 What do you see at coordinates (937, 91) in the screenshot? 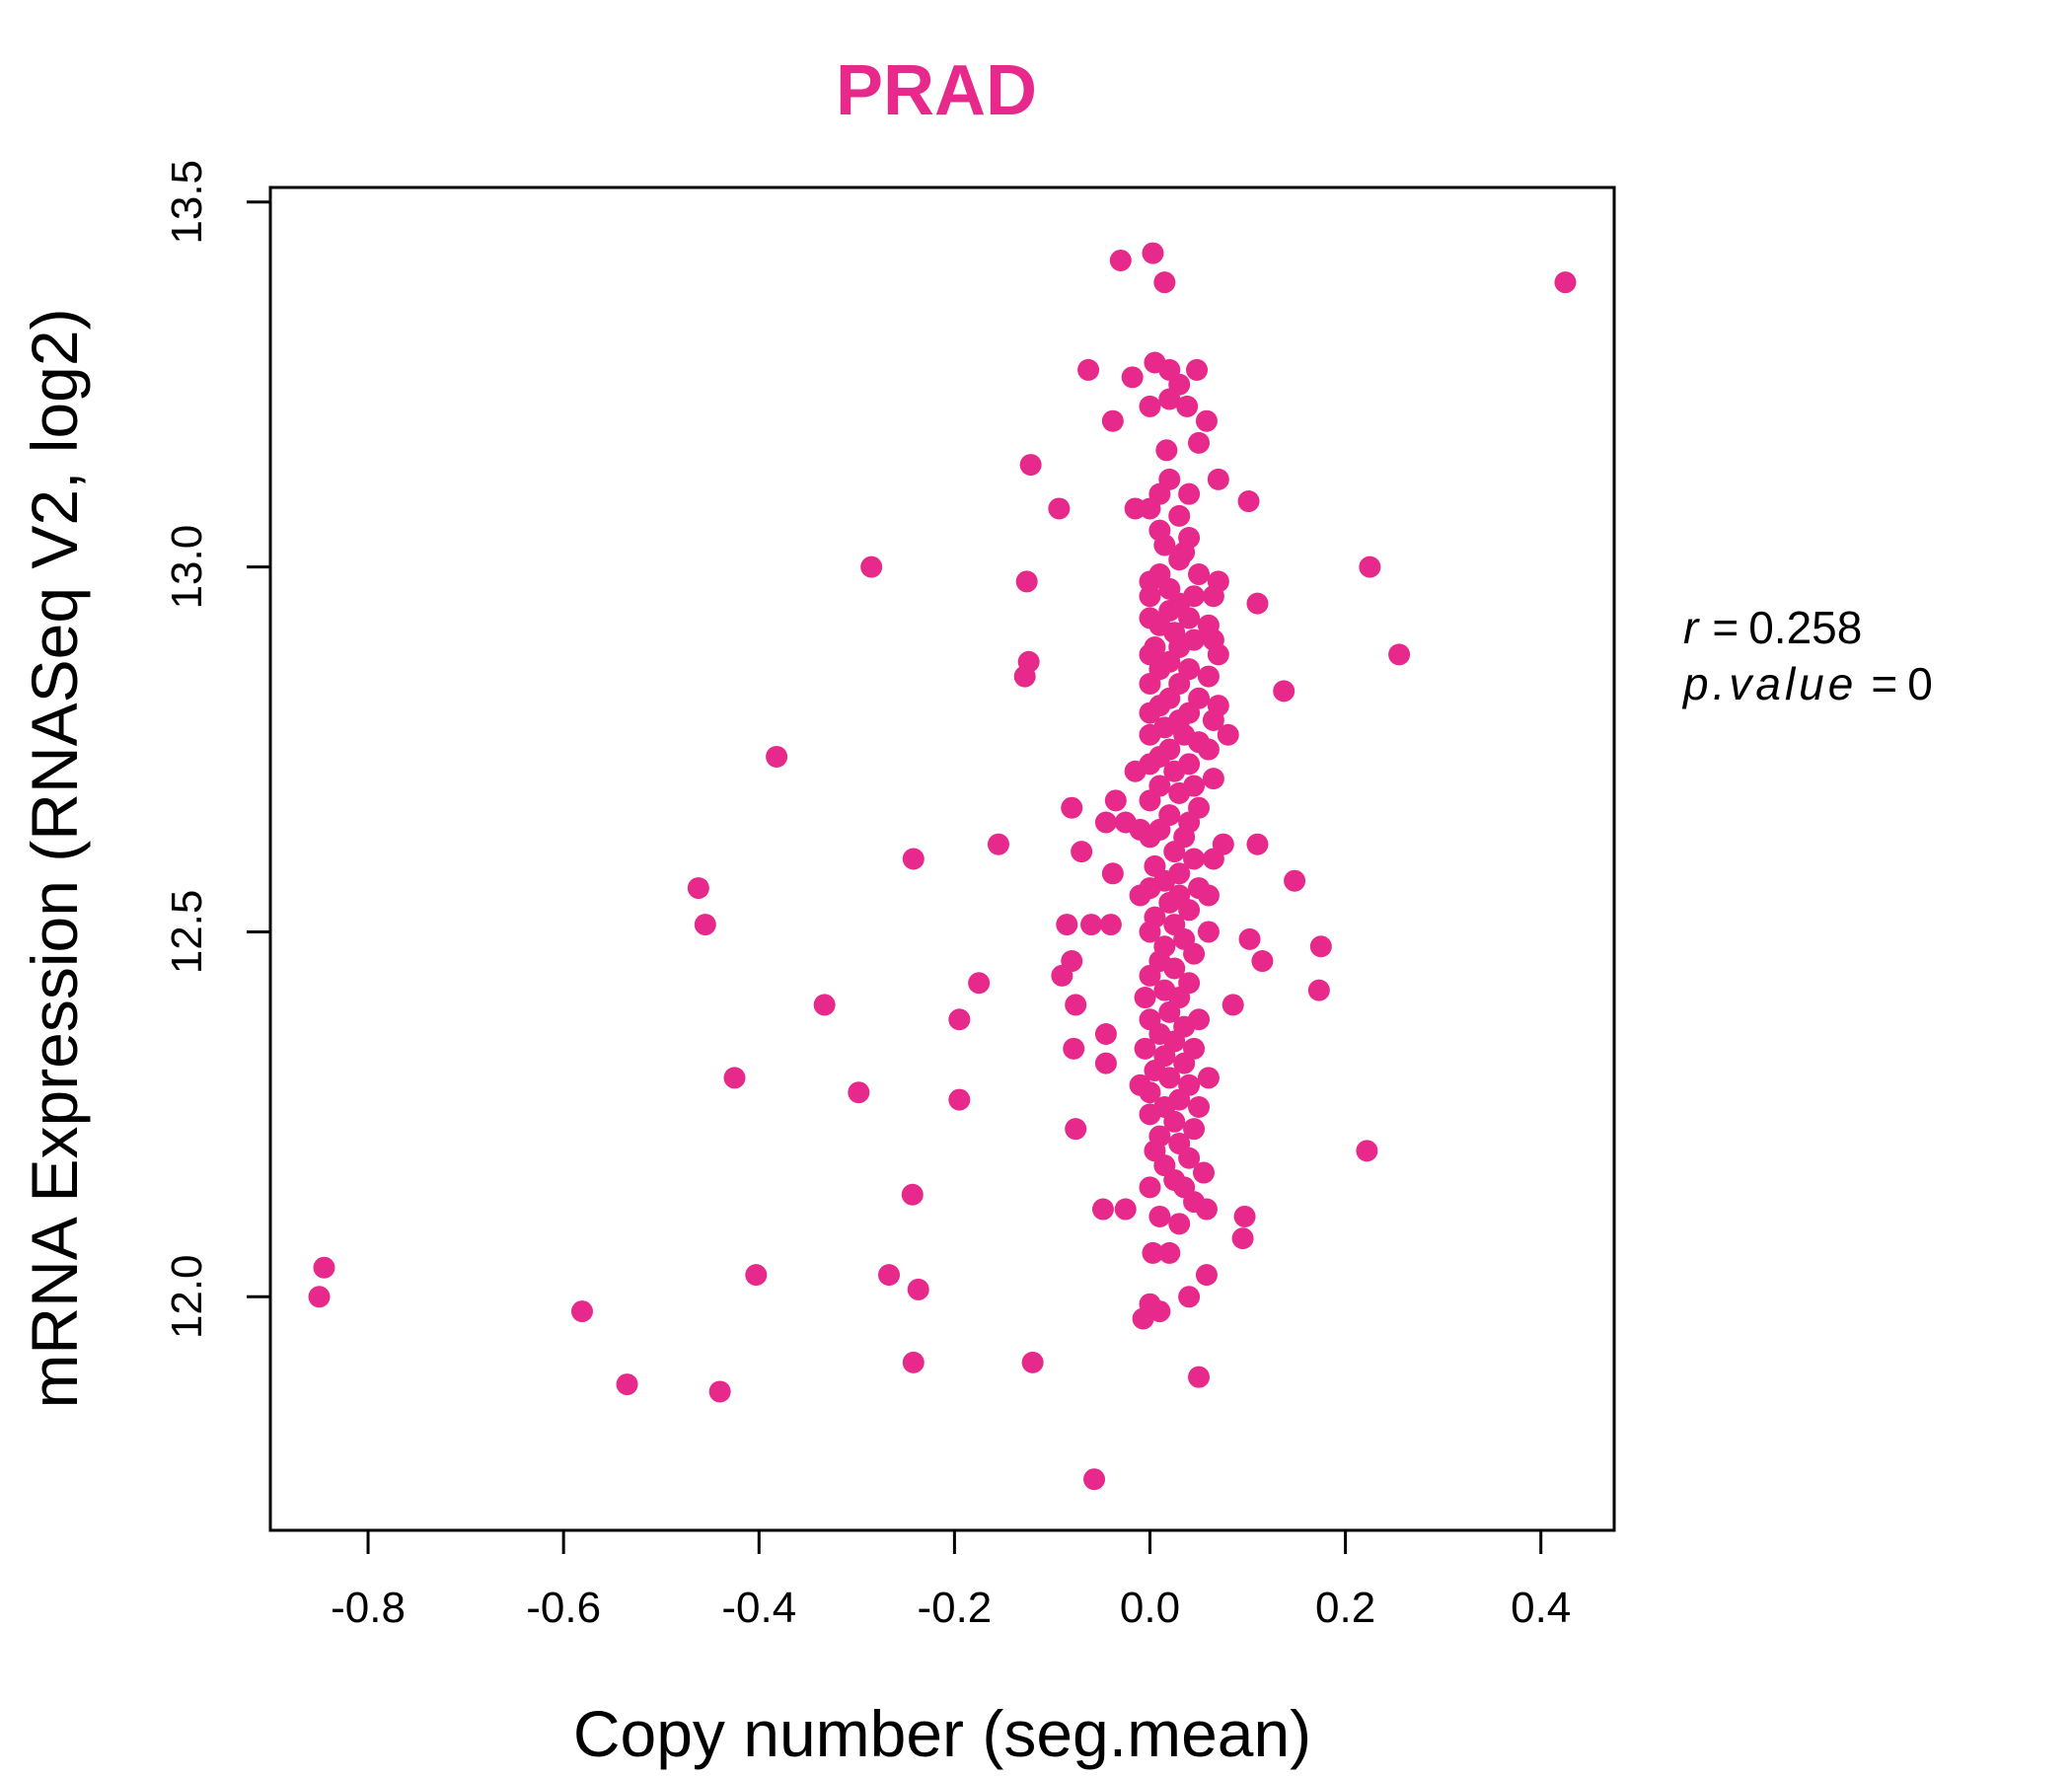
I see `chart-title: PRAD` at bounding box center [937, 91].